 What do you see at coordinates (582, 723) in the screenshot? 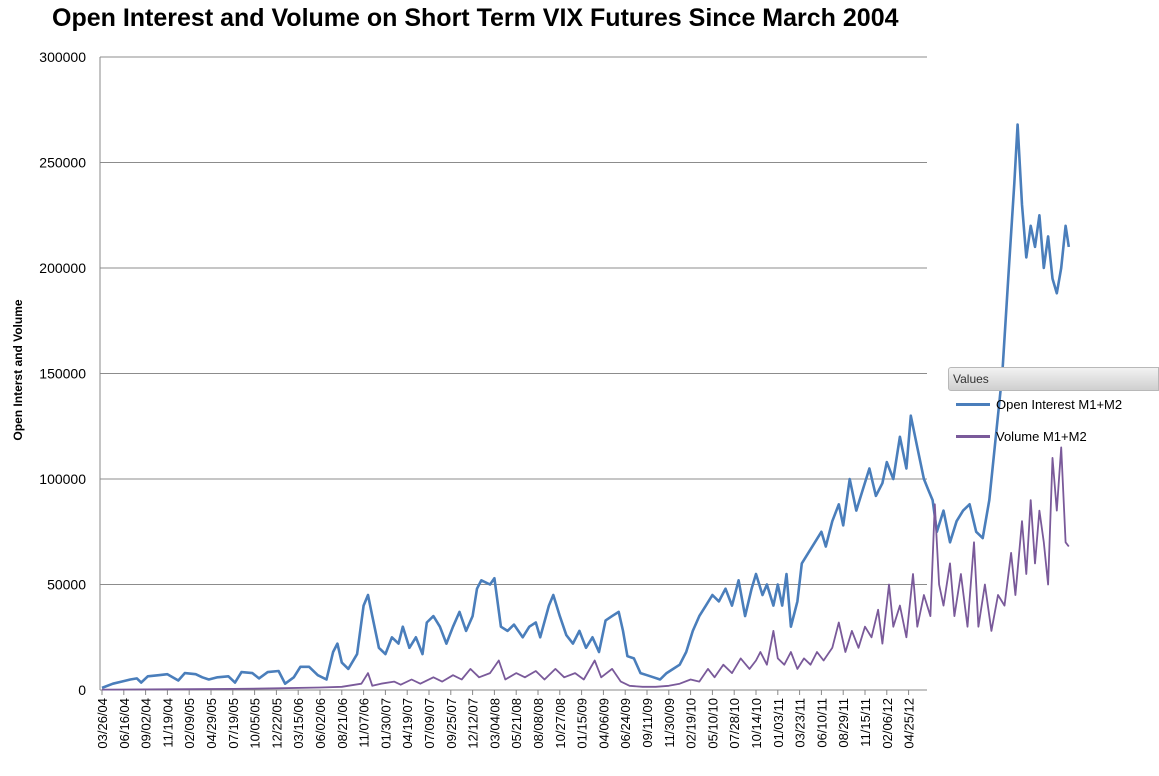
I see `x-tick-label: 01/15/09` at bounding box center [582, 723].